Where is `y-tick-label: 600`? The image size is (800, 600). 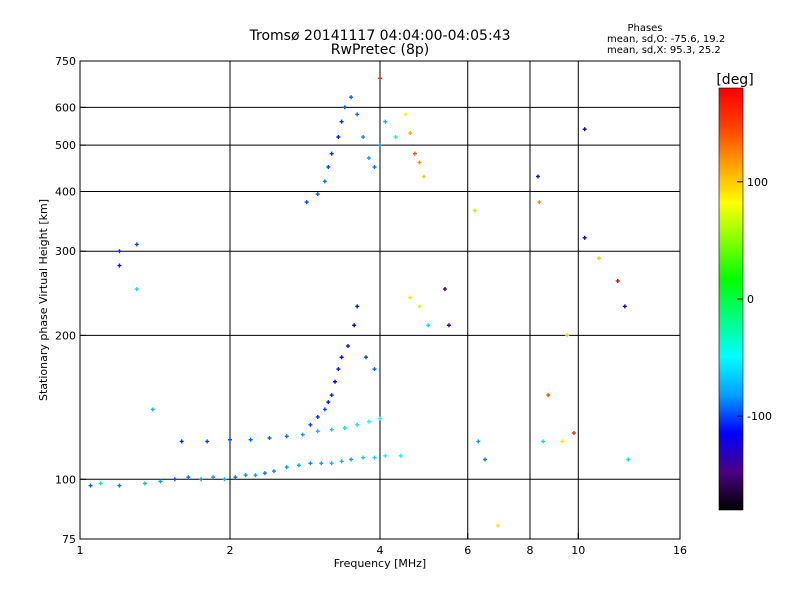 y-tick-label: 600 is located at coordinates (65, 107).